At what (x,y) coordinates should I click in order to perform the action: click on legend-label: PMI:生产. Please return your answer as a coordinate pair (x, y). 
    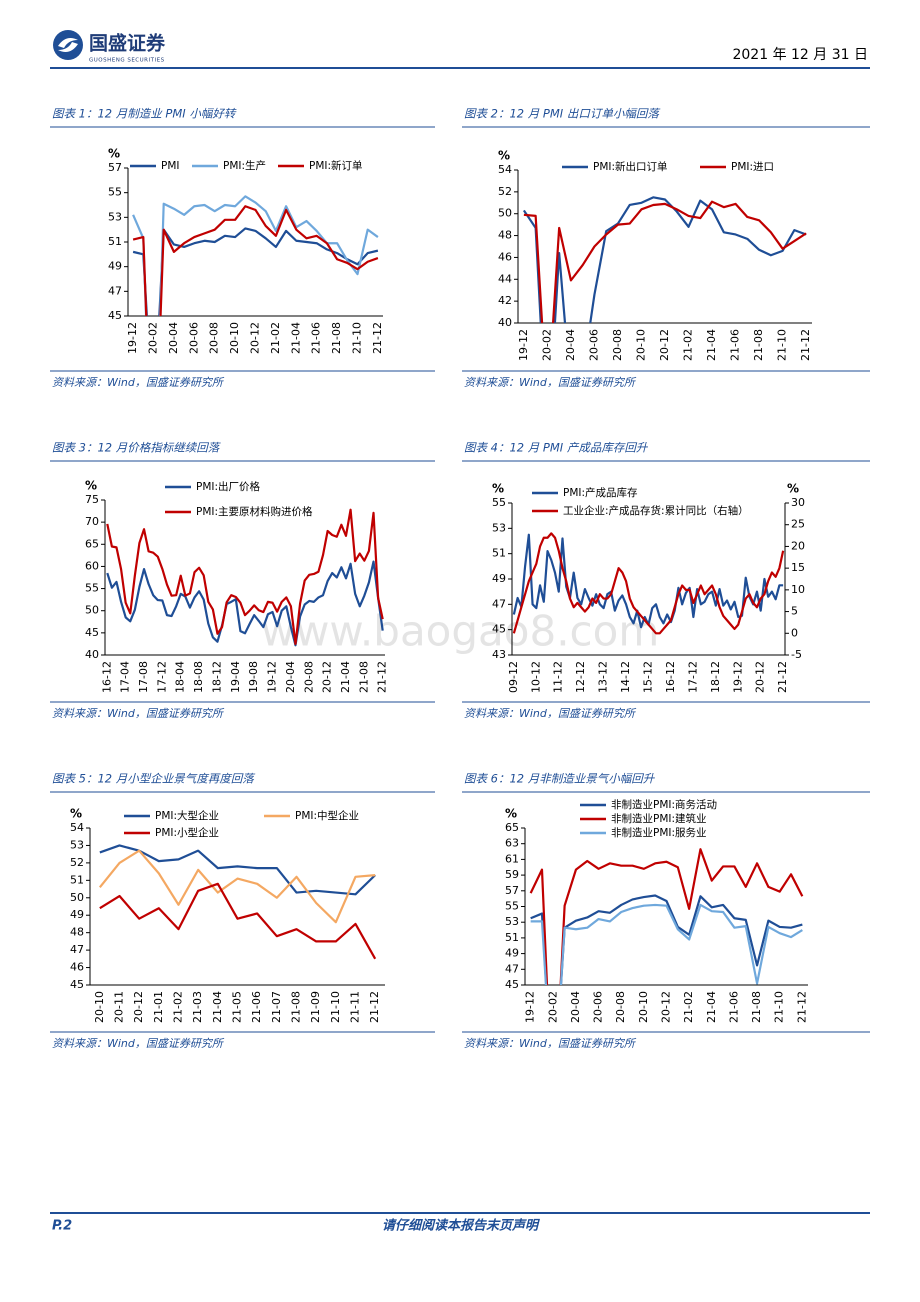
    Looking at the image, I should click on (244, 165).